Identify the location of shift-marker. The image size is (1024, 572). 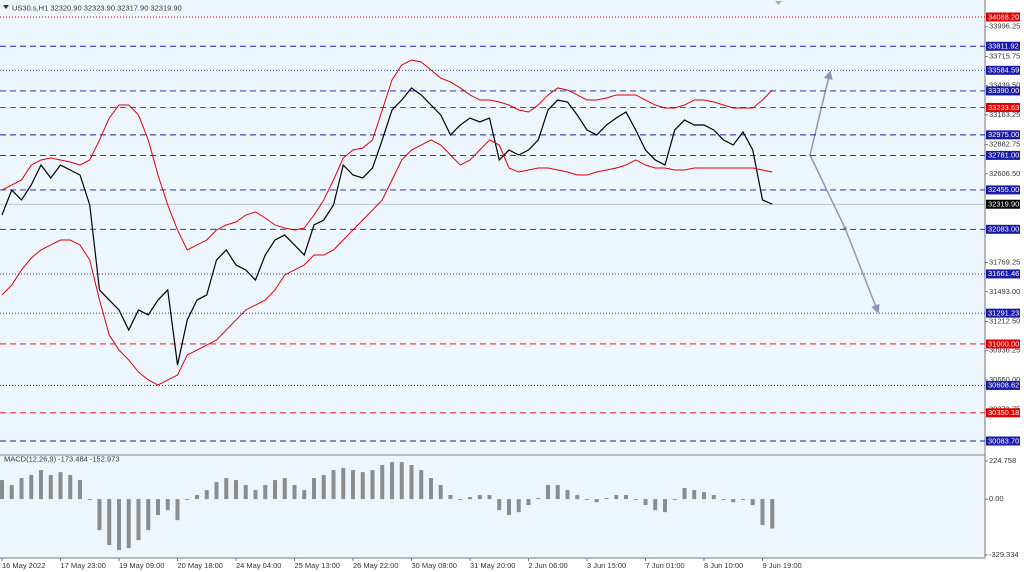
(778, 3).